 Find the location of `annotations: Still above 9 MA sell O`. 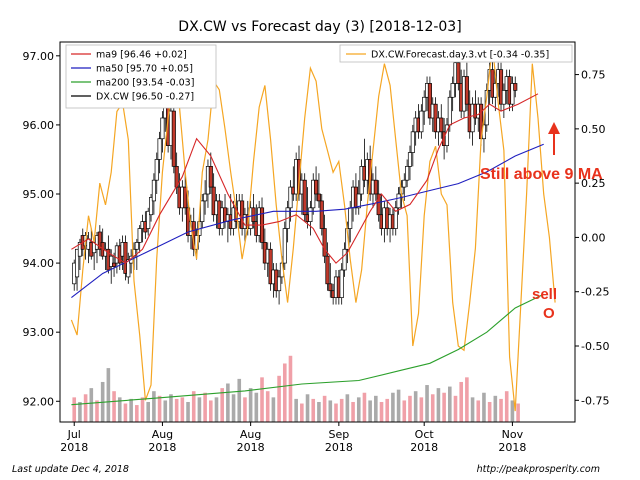

annotations: Still above 9 MA sell O is located at coordinates (541, 222).